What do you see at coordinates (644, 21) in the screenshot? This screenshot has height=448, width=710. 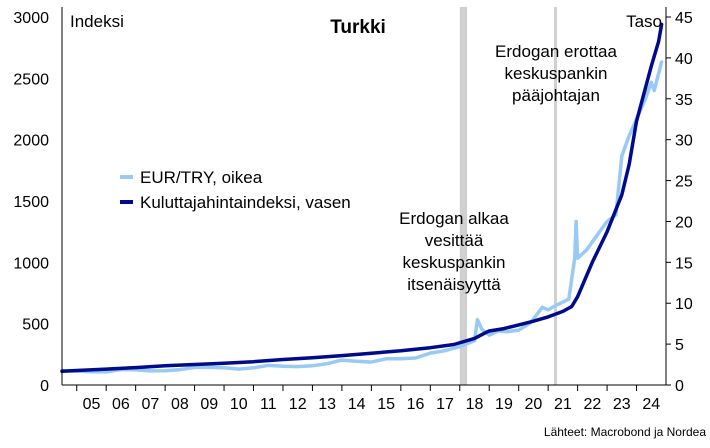 I see `right-axis-label: Taso` at bounding box center [644, 21].